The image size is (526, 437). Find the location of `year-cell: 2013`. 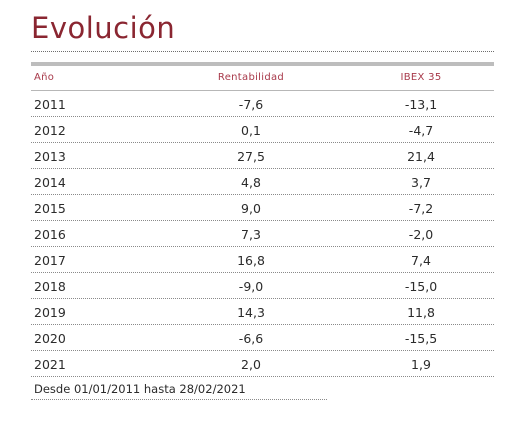

year-cell: 2013 is located at coordinates (50, 156).